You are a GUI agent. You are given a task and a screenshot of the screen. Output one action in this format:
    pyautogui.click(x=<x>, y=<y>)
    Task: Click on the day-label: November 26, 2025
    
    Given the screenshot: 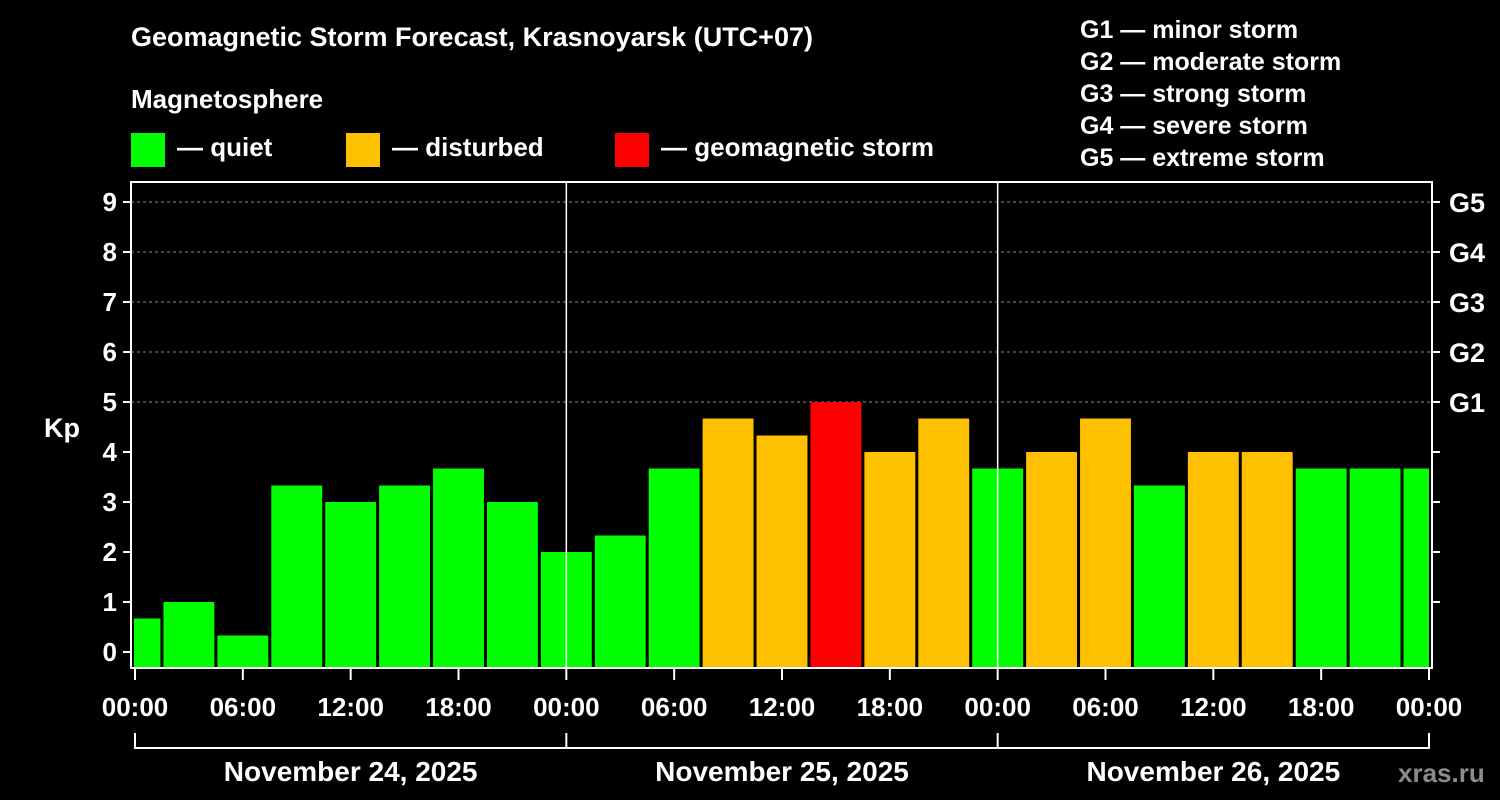 What is the action you would take?
    pyautogui.click(x=1213, y=771)
    